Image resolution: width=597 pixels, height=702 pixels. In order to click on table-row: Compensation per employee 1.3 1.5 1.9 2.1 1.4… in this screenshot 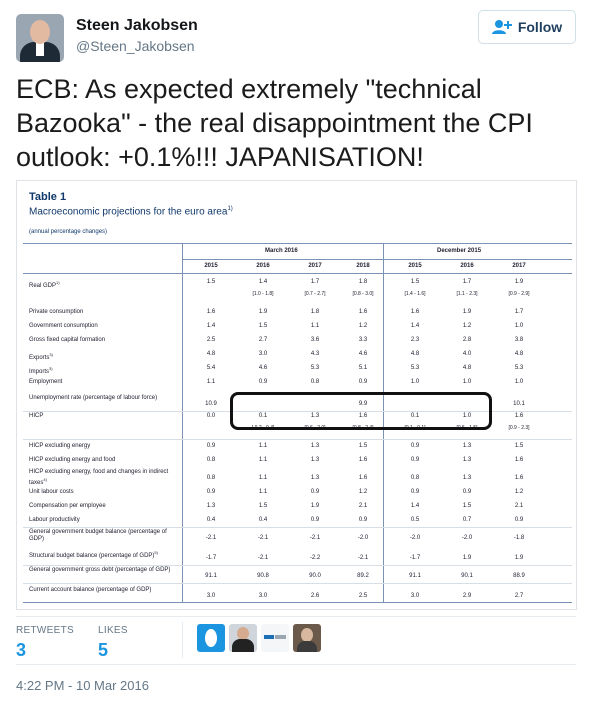, I will do `click(296, 506)`.